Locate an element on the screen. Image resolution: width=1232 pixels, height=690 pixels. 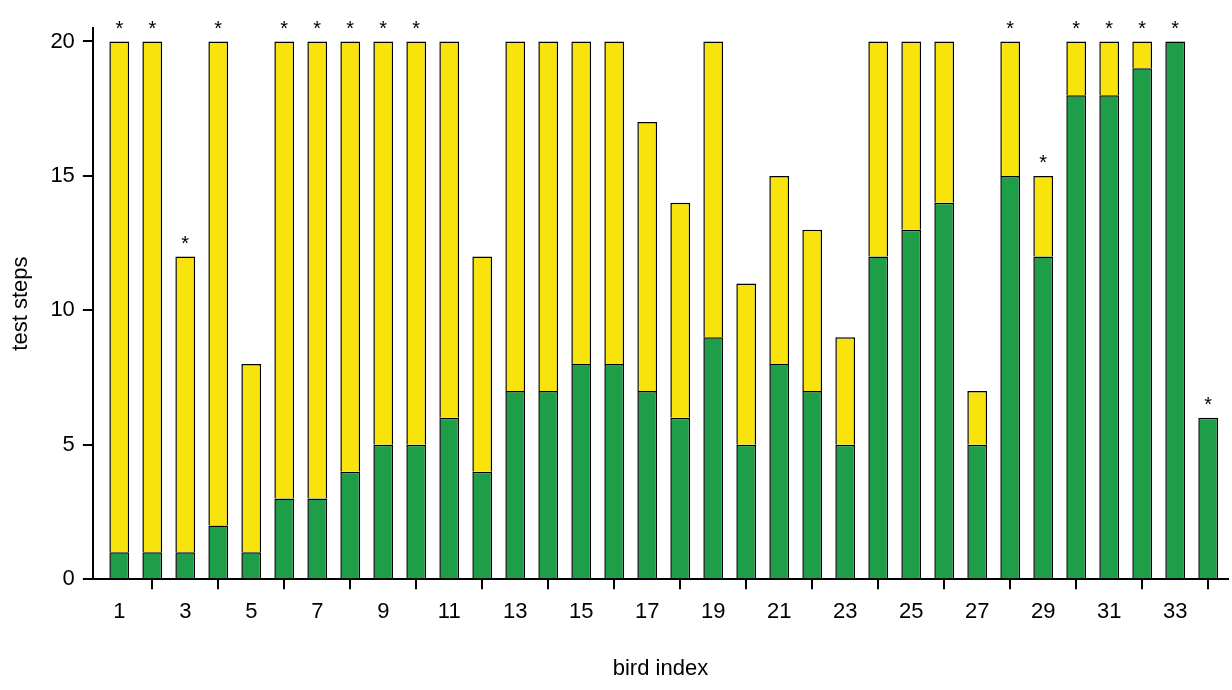
y-tick-label: 0 is located at coordinates (68, 578).